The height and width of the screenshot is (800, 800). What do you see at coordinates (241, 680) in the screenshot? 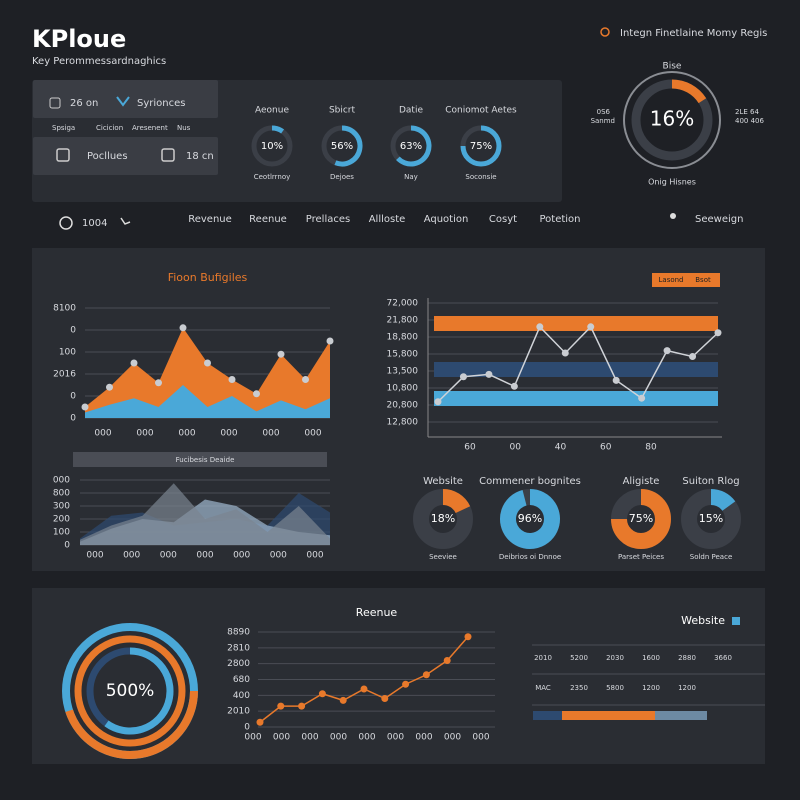
I see `y-tick-label: 680` at bounding box center [241, 680].